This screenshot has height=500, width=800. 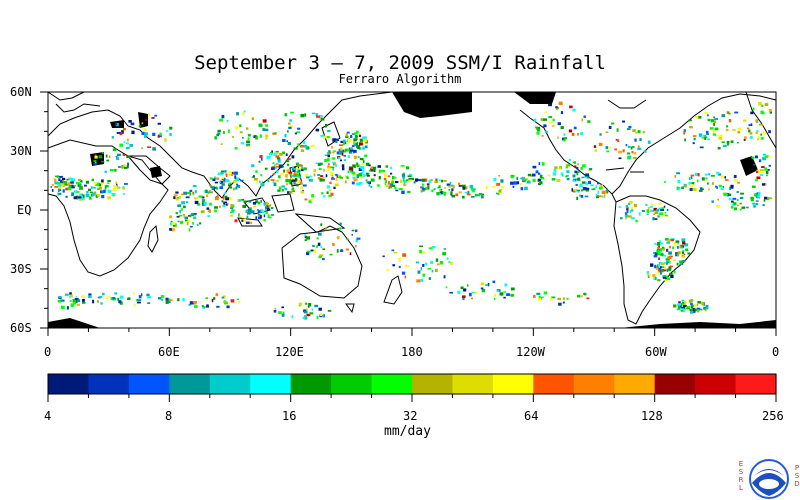 I want to click on noaa-emblem-icon, so click(x=769, y=479).